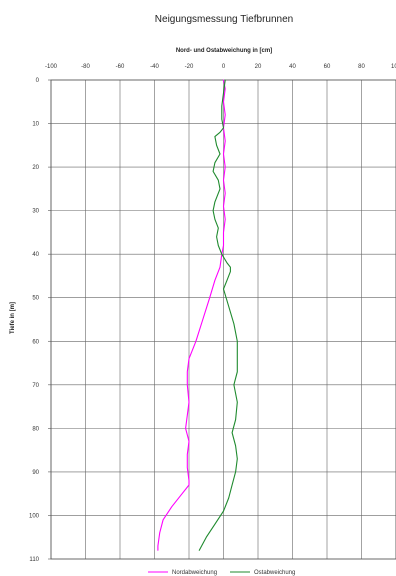 The height and width of the screenshot is (576, 396). I want to click on x-tick-labels: -100 -80 -60 -40 -20 0 20 40 60 80 100, so click(220, 67).